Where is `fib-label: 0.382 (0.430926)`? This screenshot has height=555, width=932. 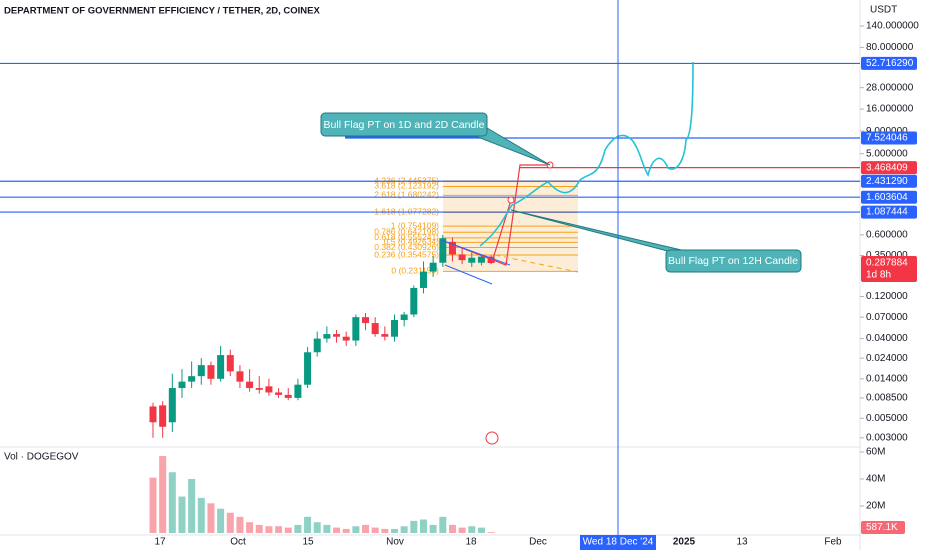 fib-label: 0.382 (0.430926) is located at coordinates (406, 247).